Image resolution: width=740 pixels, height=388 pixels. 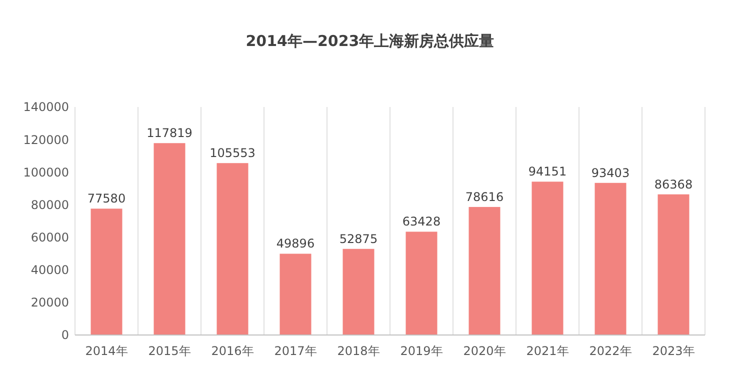 I want to click on x-tick-label: 2018年, so click(x=358, y=351).